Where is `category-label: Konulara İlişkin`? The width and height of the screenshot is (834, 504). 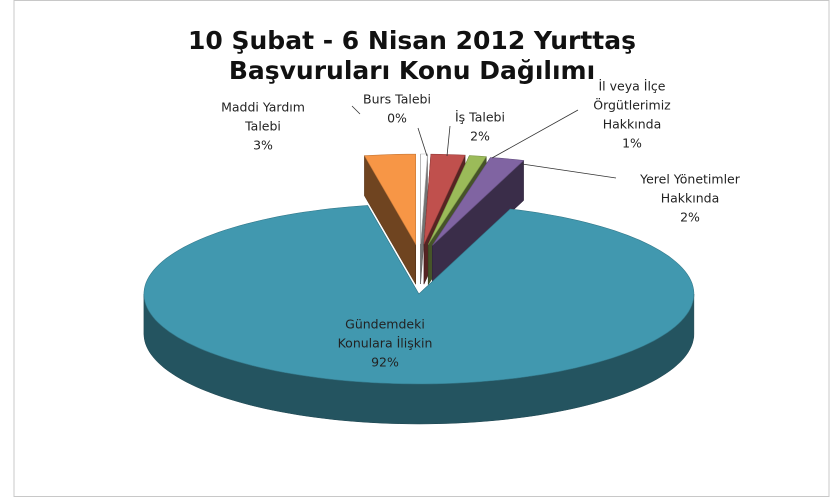 category-label: Konulara İlişkin is located at coordinates (385, 343).